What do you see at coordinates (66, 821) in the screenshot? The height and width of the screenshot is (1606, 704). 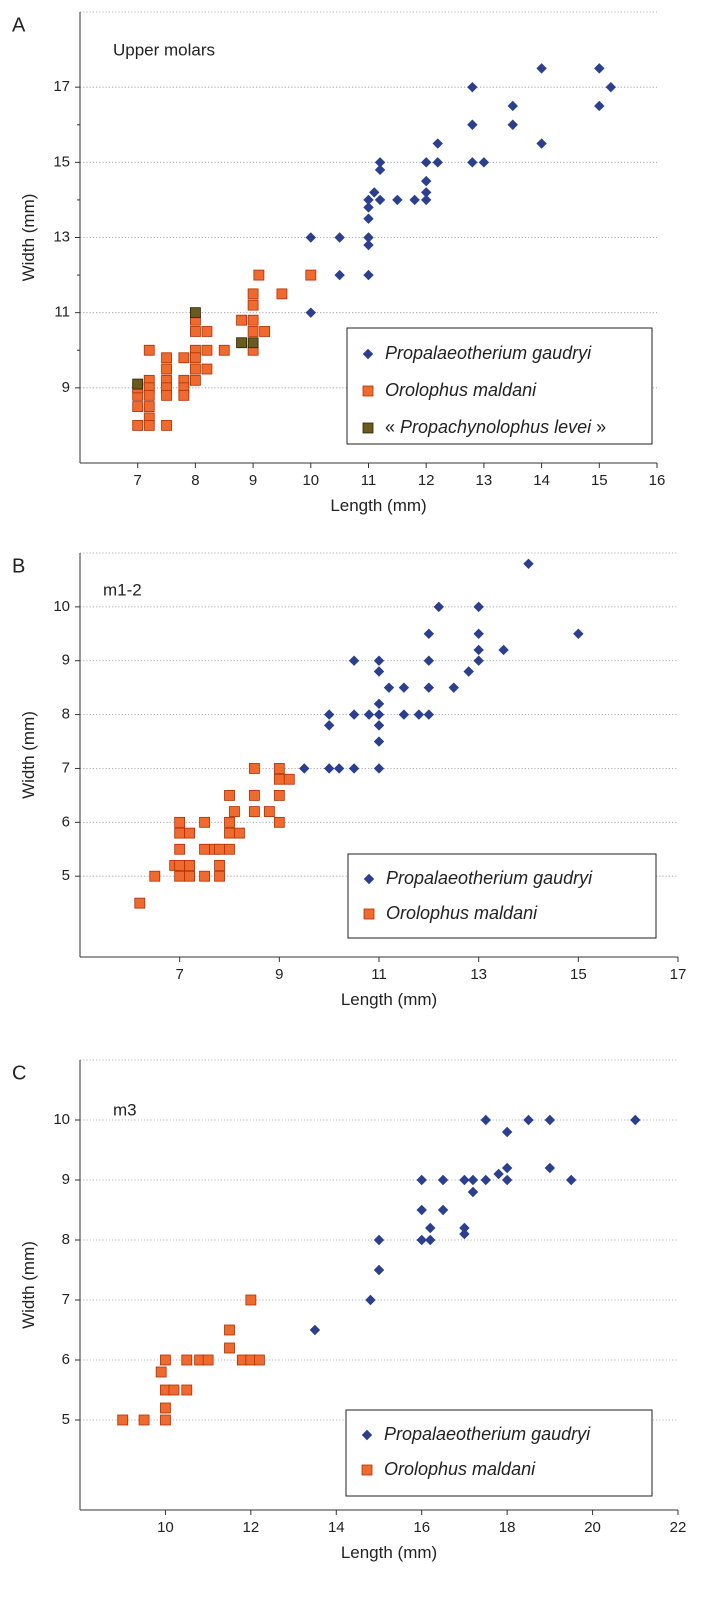 I see `y-tick-label: 6` at bounding box center [66, 821].